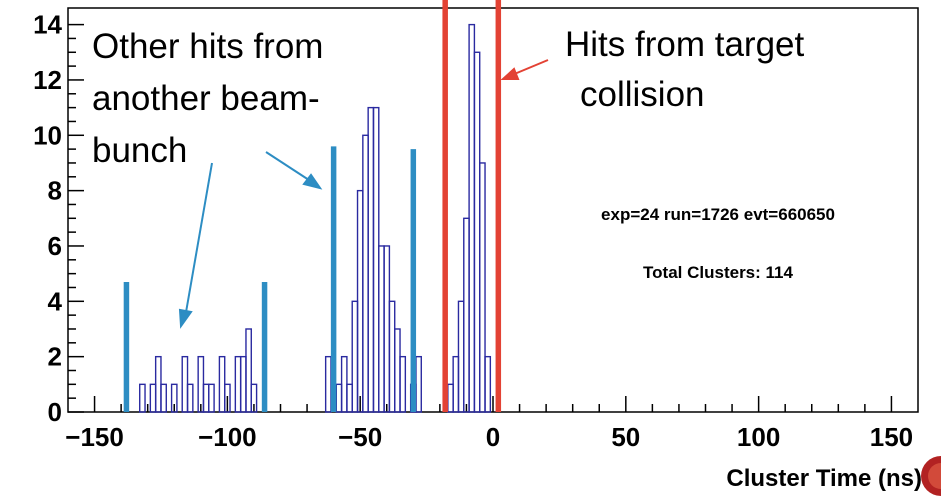 The width and height of the screenshot is (941, 496). Describe the element at coordinates (758, 437) in the screenshot. I see `x-tick-label: 100` at that location.